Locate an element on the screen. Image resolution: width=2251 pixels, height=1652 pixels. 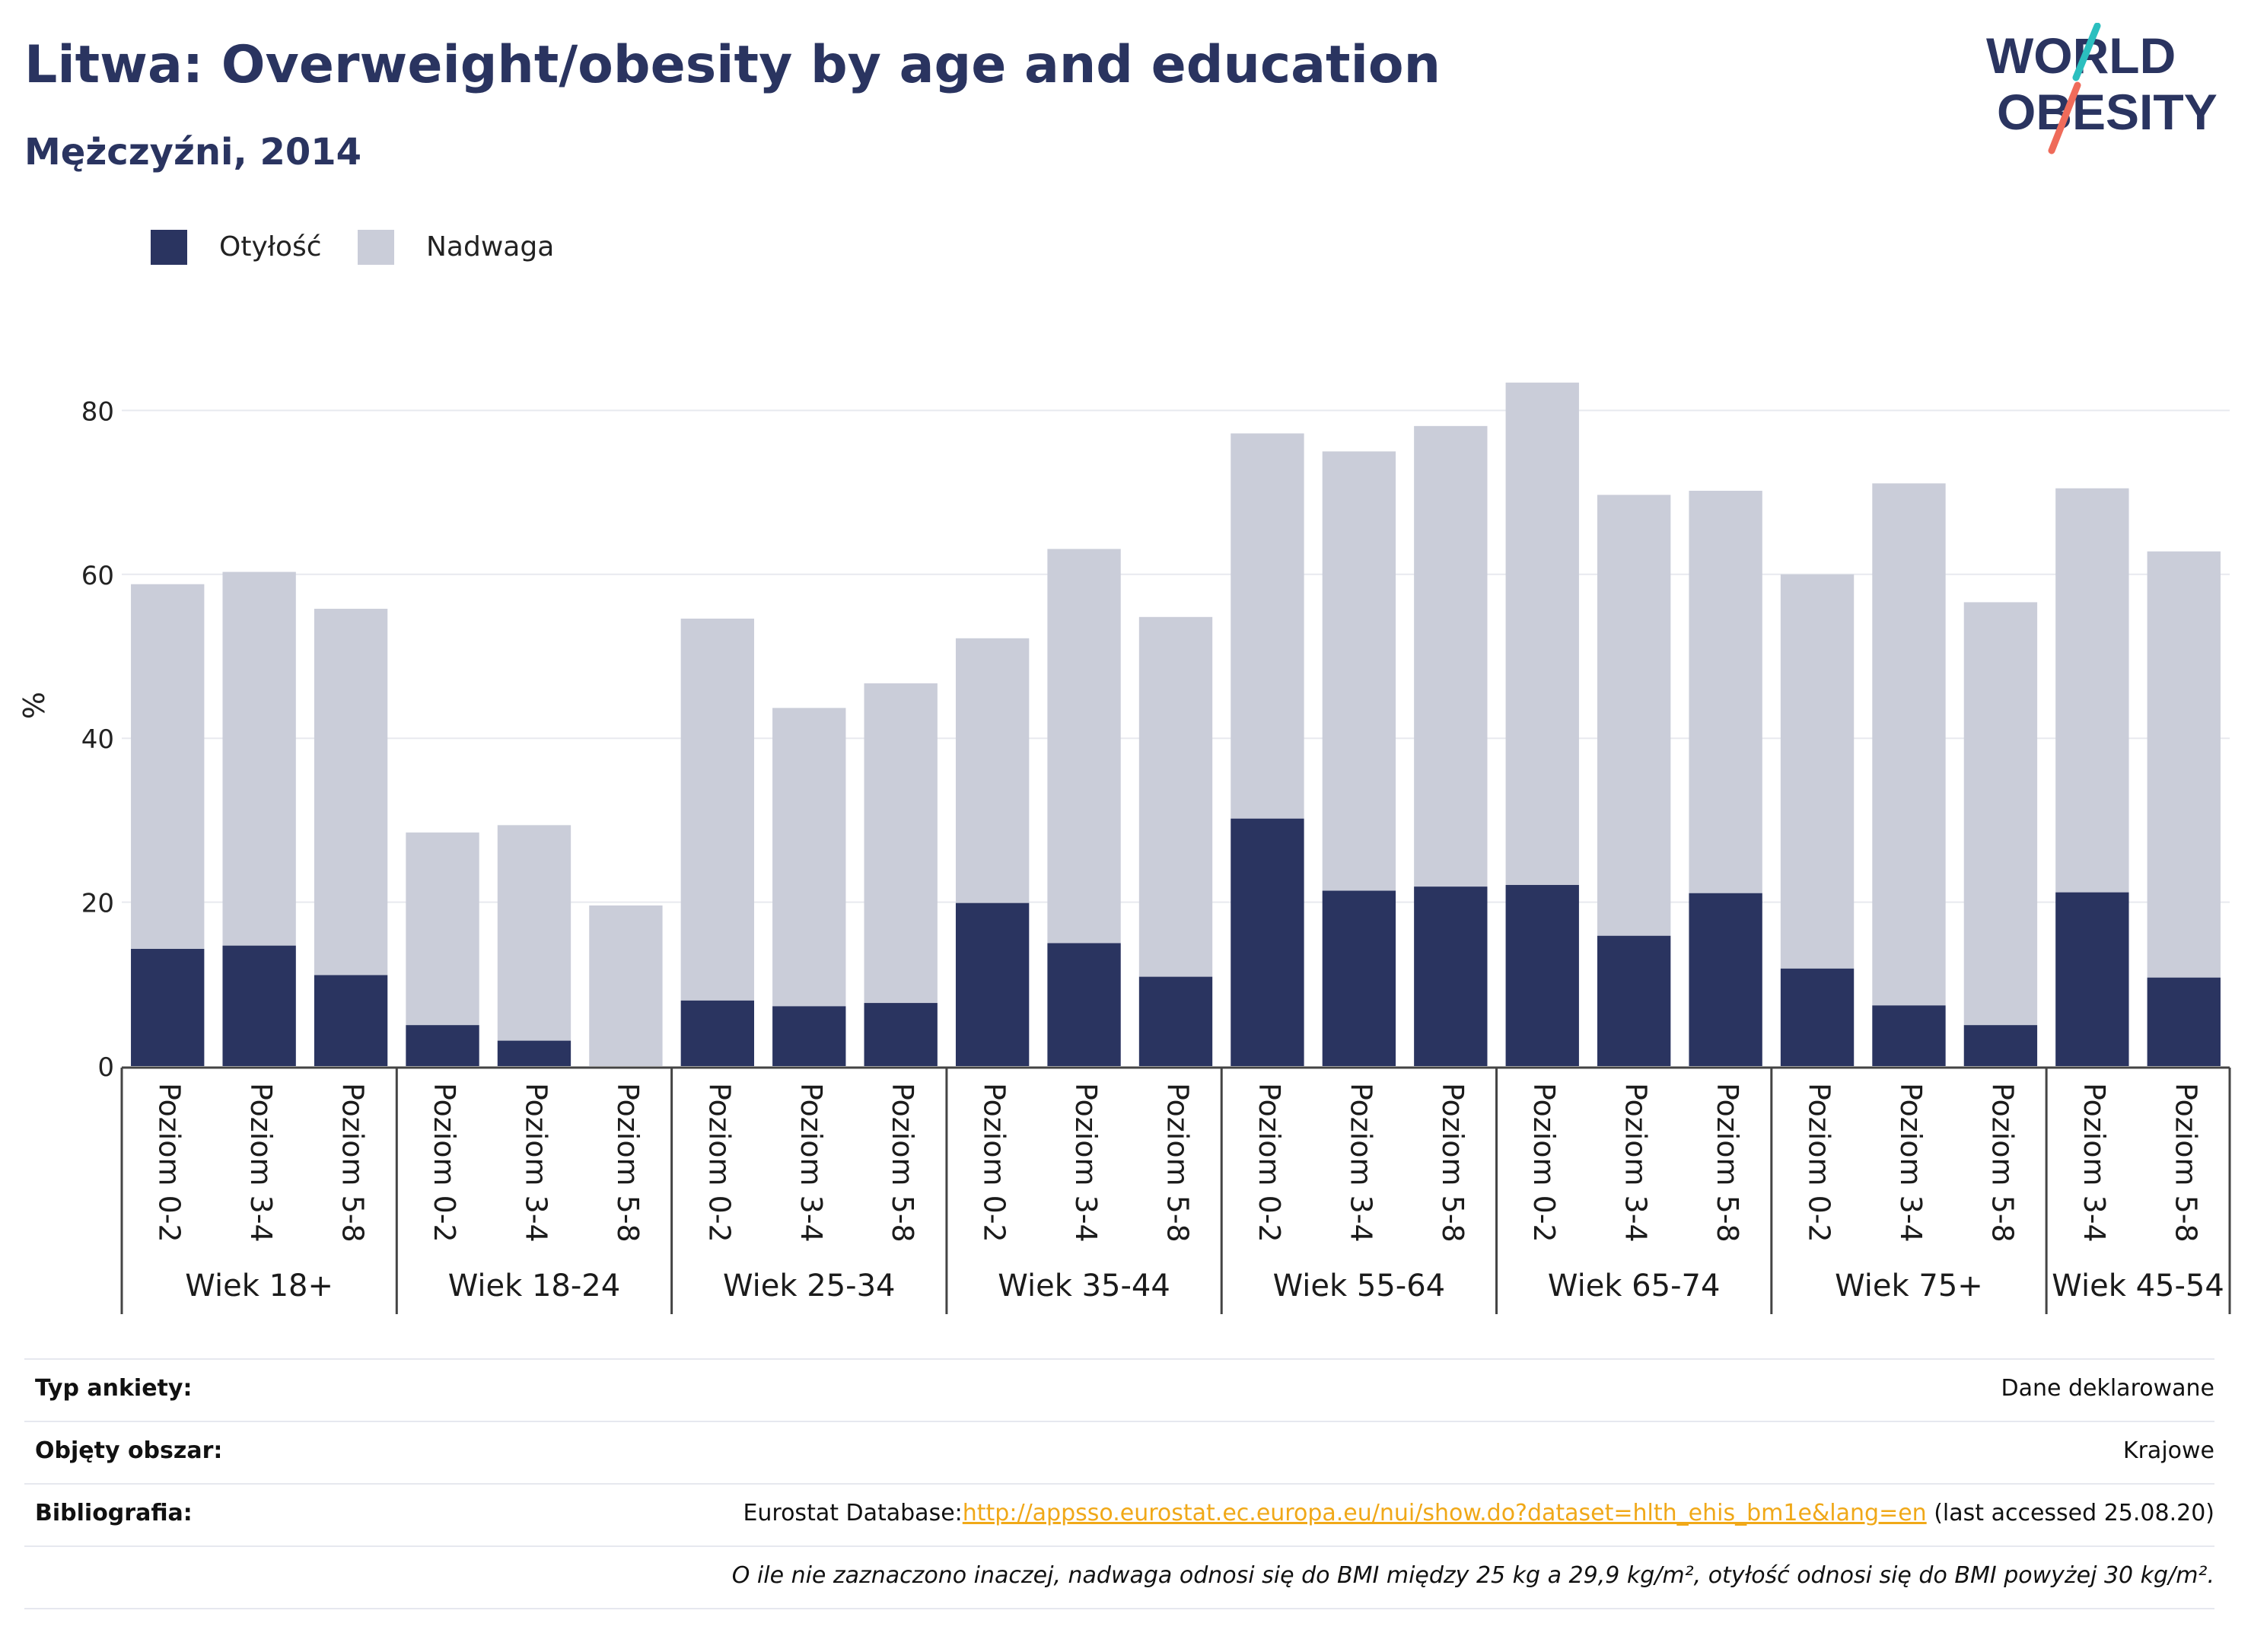
meta-row-coverage: Objęty obszar: Krajowe is located at coordinates (1119, 1452).